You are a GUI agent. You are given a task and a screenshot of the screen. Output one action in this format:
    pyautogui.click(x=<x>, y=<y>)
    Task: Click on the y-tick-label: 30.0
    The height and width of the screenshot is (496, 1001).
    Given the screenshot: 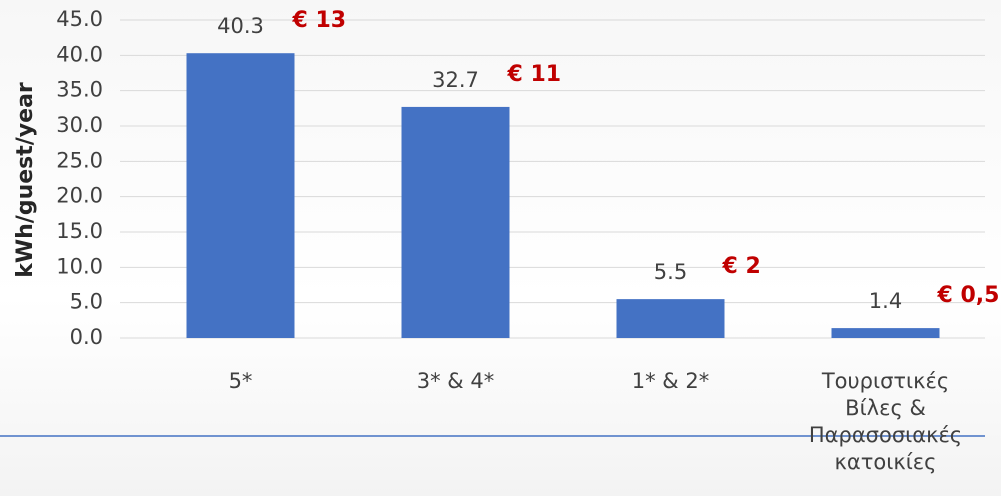 What is the action you would take?
    pyautogui.click(x=79, y=125)
    